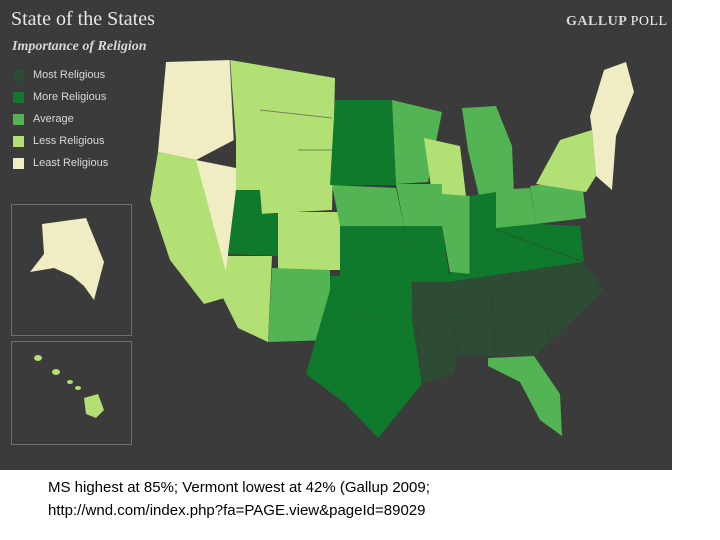 The image size is (720, 540). Describe the element at coordinates (79, 46) in the screenshot. I see `map-subtitle: Importance of Religion` at that location.